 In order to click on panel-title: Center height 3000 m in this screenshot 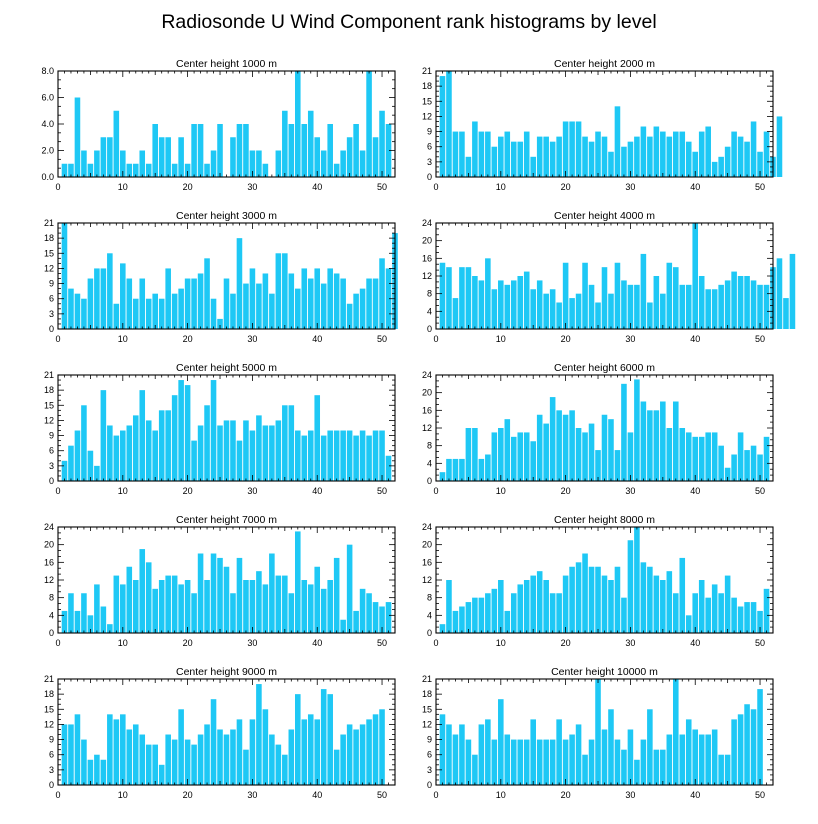, I will do `click(226, 216)`.